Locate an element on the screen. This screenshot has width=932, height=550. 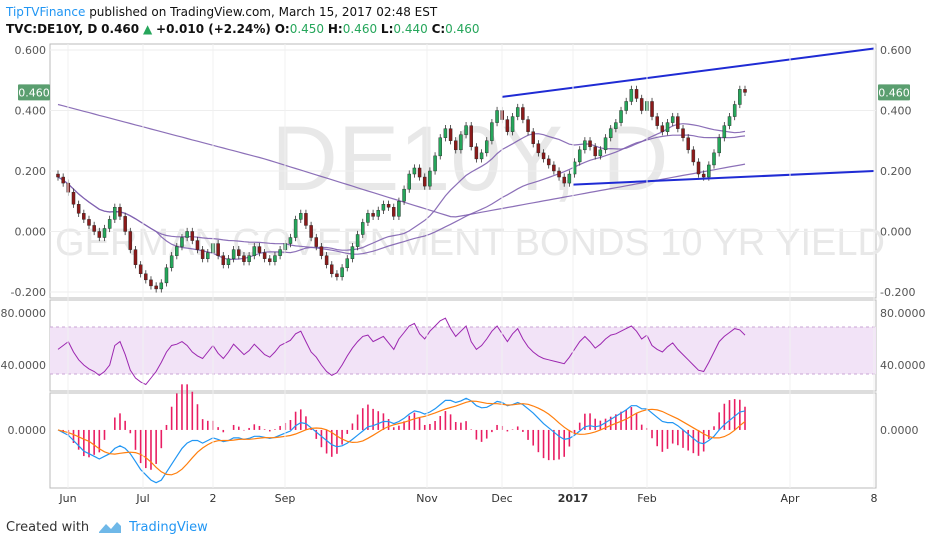
price-tick-left: 0.400 is located at coordinates (31, 111).